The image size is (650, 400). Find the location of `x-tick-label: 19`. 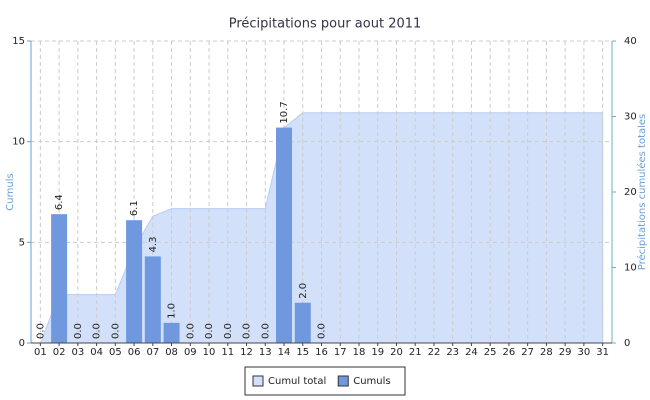

x-tick-label: 19 is located at coordinates (377, 352).